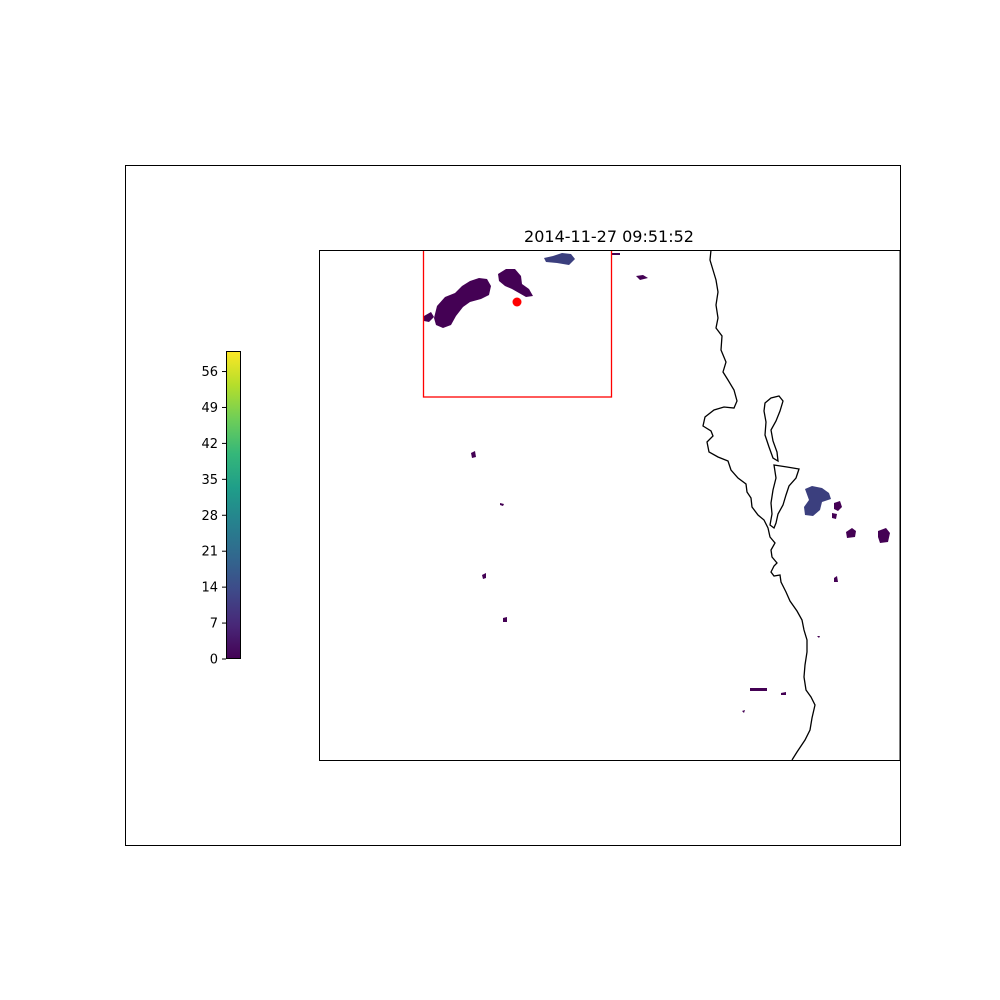 The image size is (1000, 1000). What do you see at coordinates (209, 588) in the screenshot?
I see `colorbar-tick-label: 14` at bounding box center [209, 588].